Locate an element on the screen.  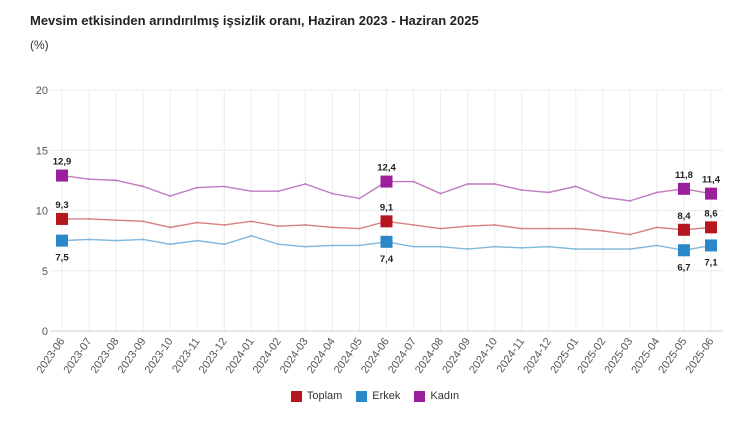
y-tick-label: 15 is located at coordinates (42, 151).